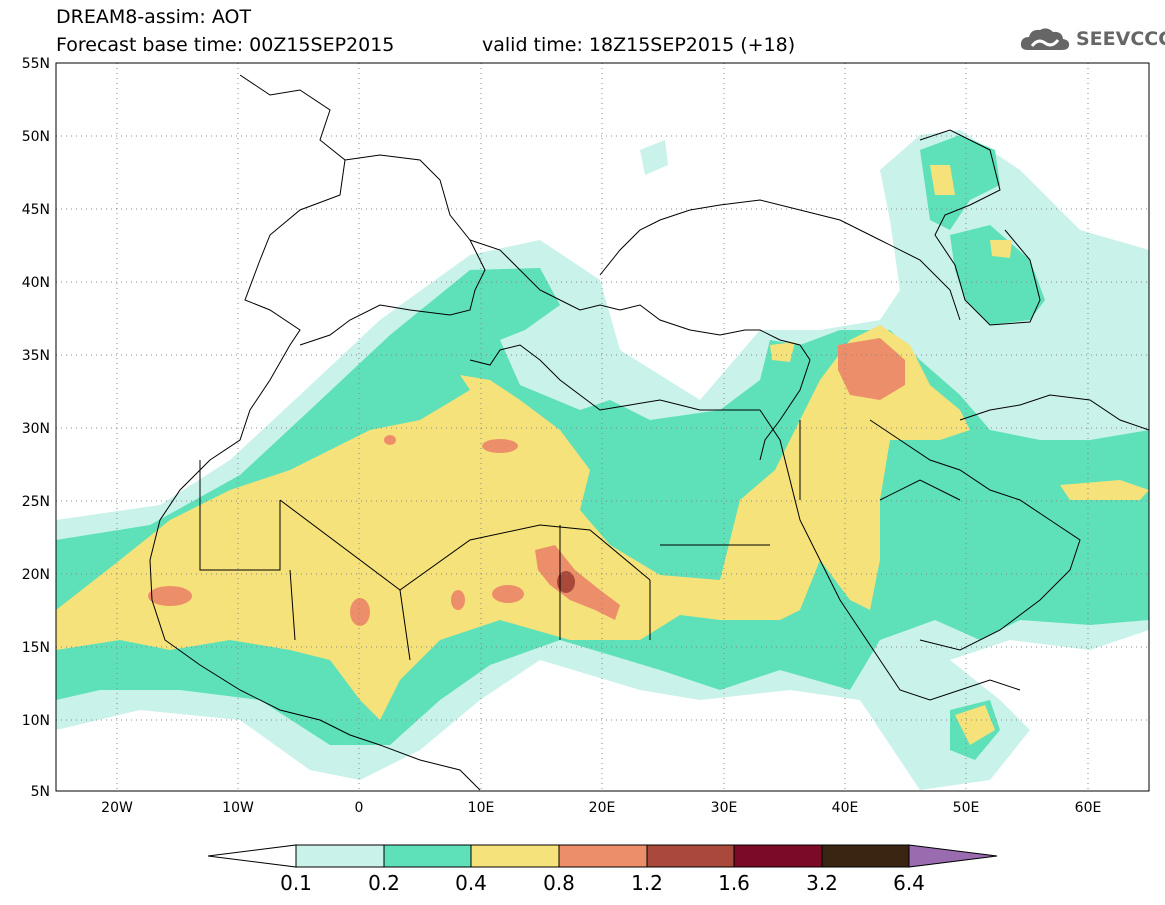 The image size is (1165, 905). I want to click on lat-label: 5N, so click(40, 792).